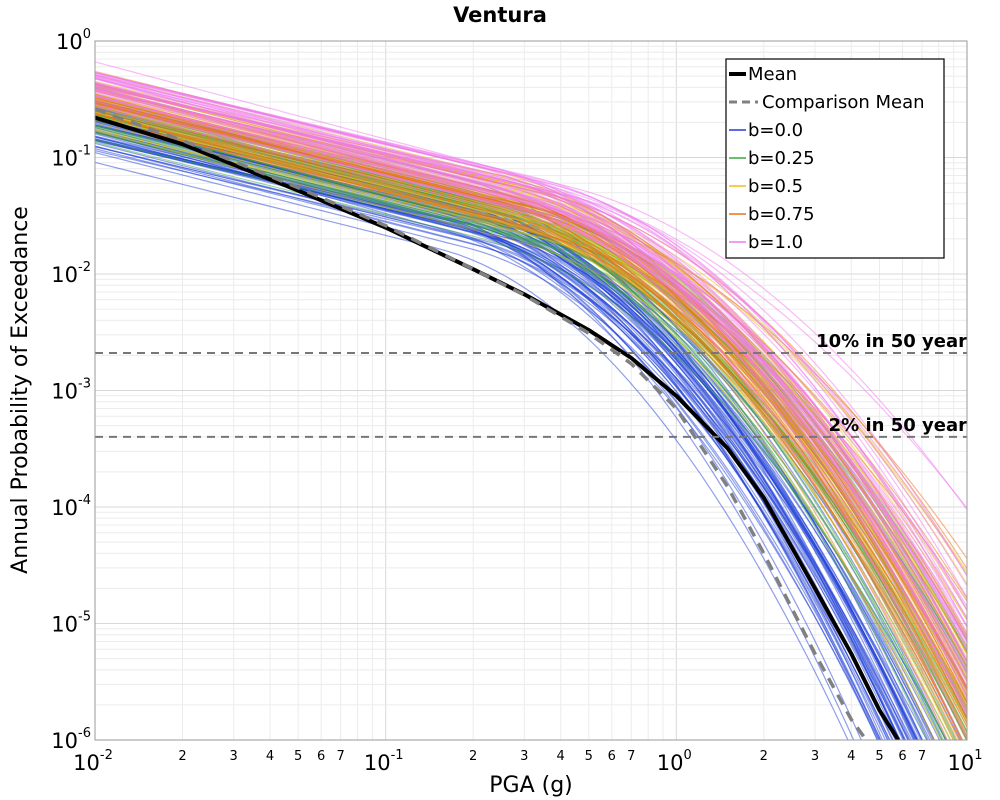 This screenshot has width=1000, height=800. Describe the element at coordinates (781, 214) in the screenshot. I see `legend-label: b=0.75` at that location.